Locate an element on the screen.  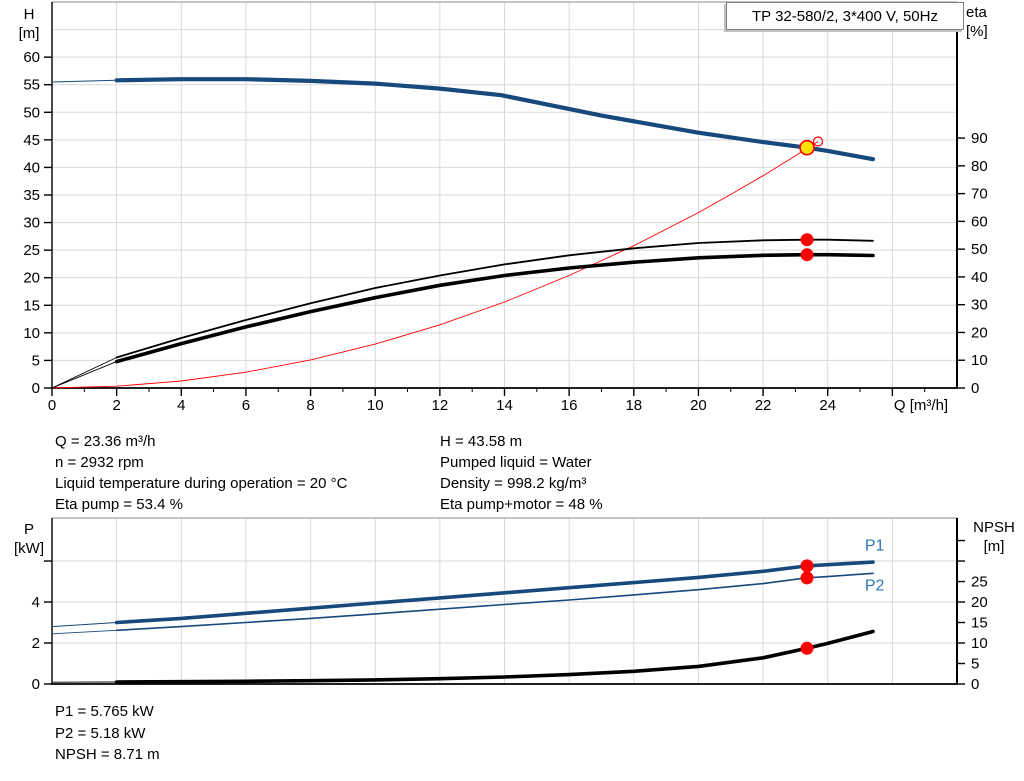
x-axis-unit-label: Q [m³/h] is located at coordinates (921, 405).